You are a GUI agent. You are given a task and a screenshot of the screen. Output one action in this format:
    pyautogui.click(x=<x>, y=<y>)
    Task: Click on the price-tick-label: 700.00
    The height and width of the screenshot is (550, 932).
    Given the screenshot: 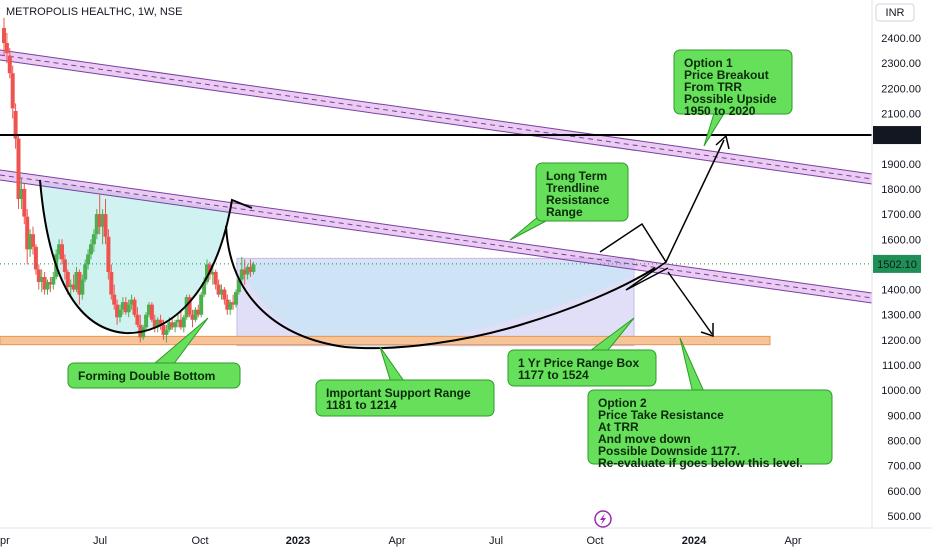 What is the action you would take?
    pyautogui.click(x=904, y=467)
    